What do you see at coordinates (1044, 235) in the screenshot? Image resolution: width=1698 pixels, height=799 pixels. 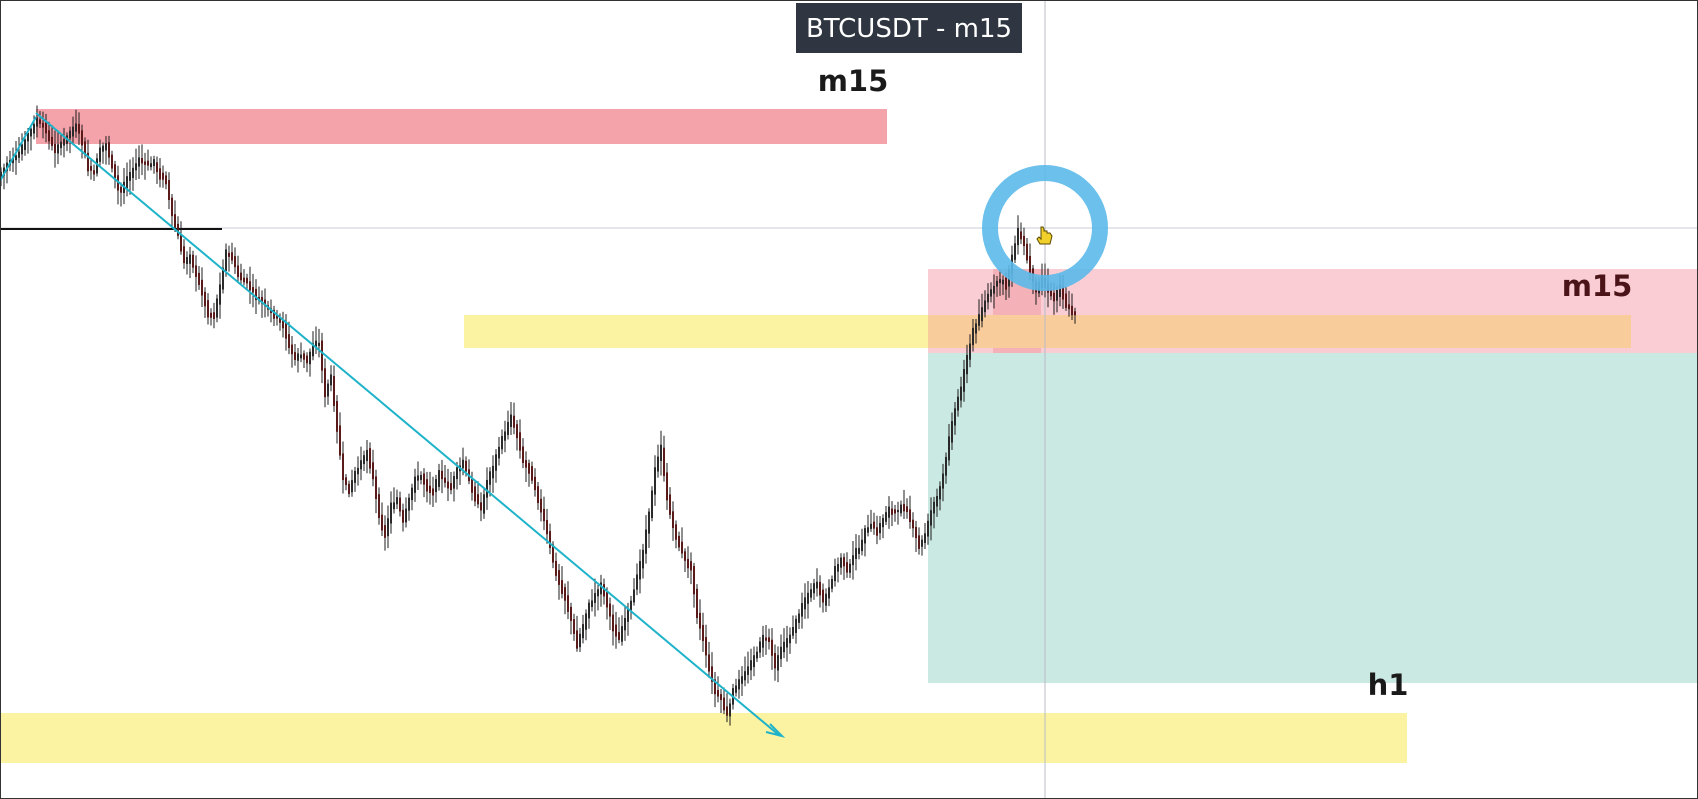 I see `hand-cursor-icon` at bounding box center [1044, 235].